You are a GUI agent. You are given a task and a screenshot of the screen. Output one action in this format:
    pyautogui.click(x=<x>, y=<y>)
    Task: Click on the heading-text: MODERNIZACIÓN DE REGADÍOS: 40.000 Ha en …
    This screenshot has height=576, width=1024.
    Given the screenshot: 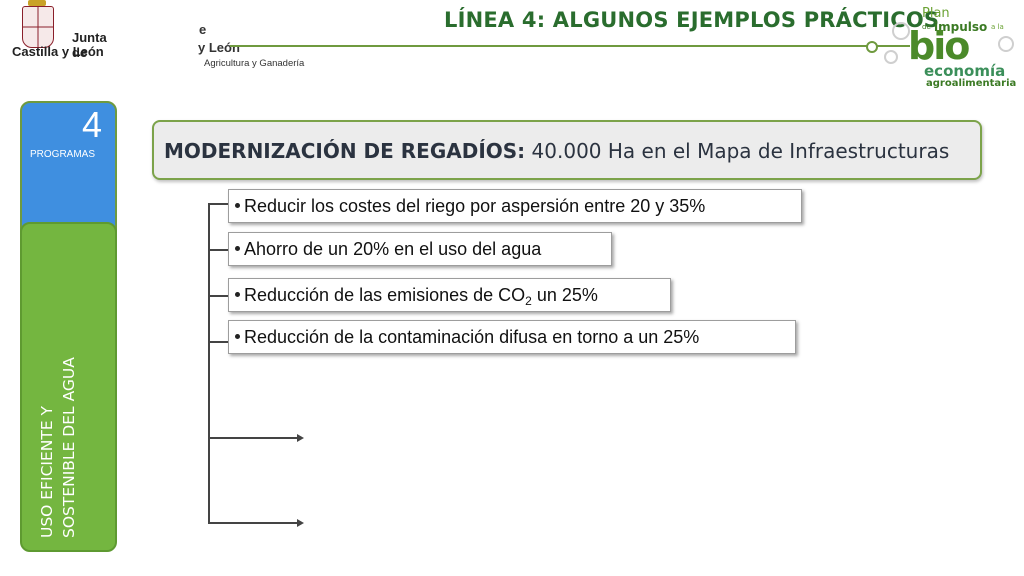 What is the action you would take?
    pyautogui.click(x=556, y=151)
    